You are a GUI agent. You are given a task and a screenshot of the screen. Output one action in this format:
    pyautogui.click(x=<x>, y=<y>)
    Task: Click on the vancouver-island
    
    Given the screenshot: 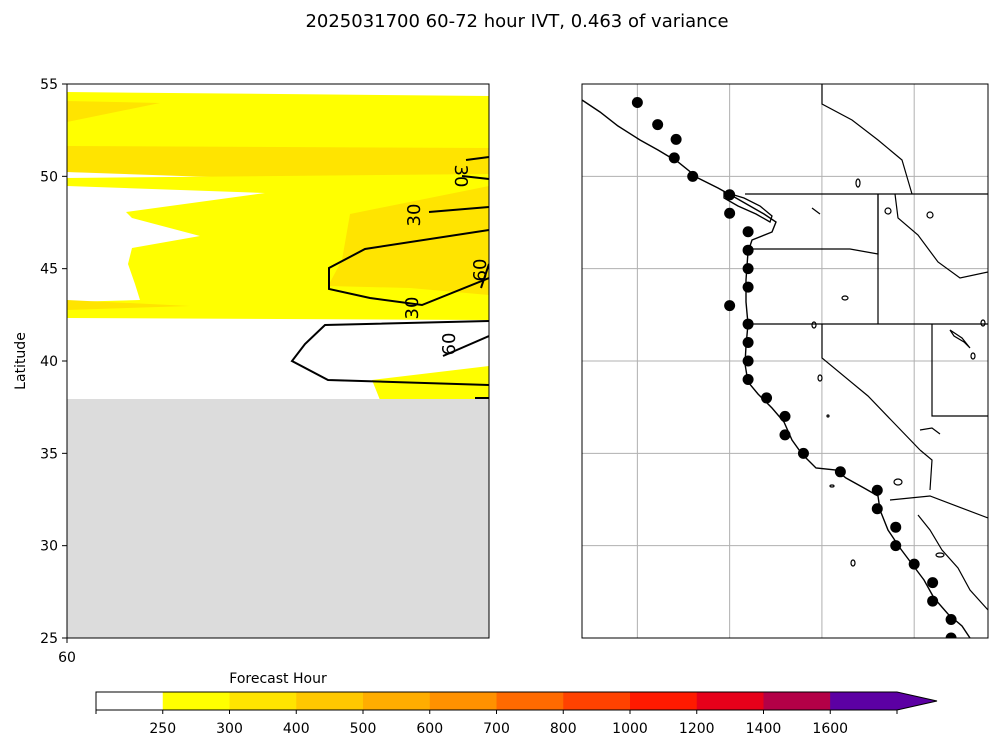 What is the action you would take?
    pyautogui.click(x=748, y=207)
    